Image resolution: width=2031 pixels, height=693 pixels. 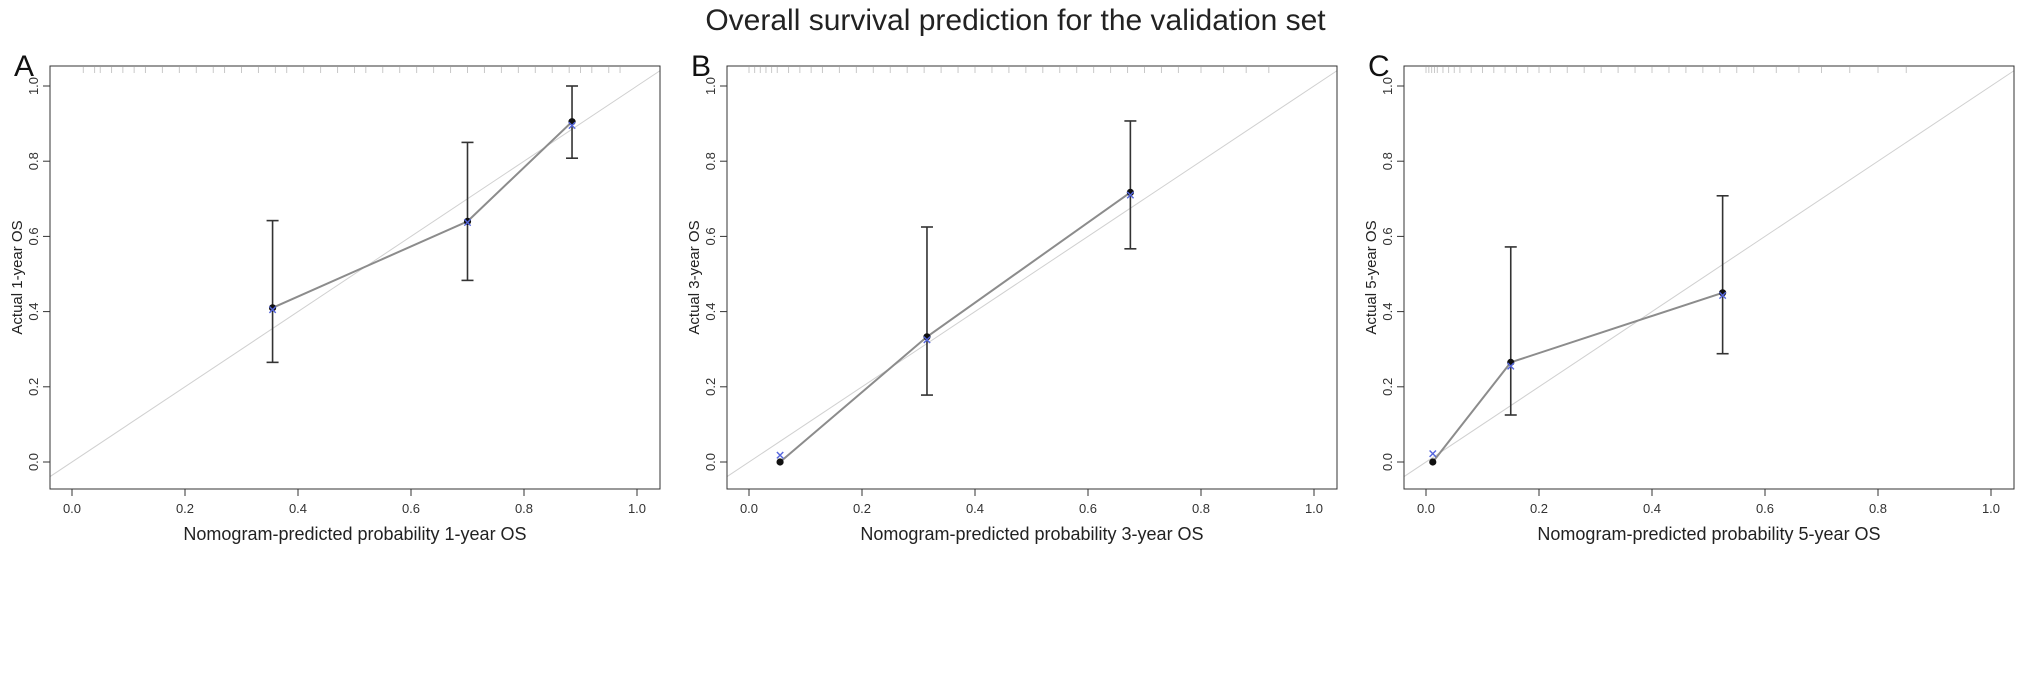 What do you see at coordinates (354, 534) in the screenshot?
I see `x-axis-label: Nomogram-predicted probability 1-year OS` at bounding box center [354, 534].